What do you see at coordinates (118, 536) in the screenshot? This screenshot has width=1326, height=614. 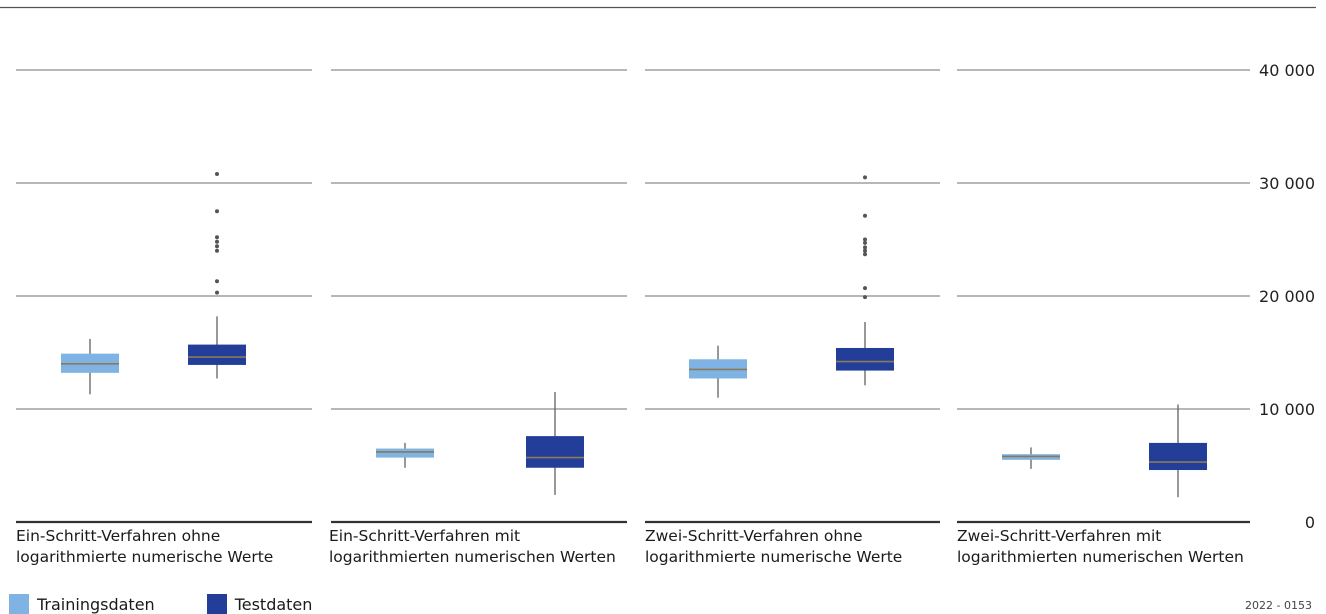 I see `panel-label-1-line1: Ein-Schritt-Verfahren ohne` at bounding box center [118, 536].